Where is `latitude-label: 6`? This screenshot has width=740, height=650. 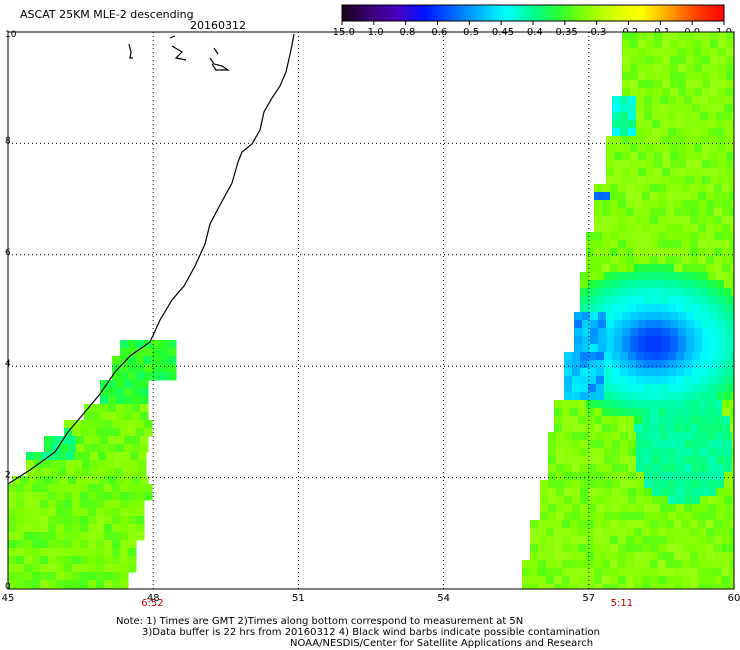
latitude-label: 6 is located at coordinates (8, 253).